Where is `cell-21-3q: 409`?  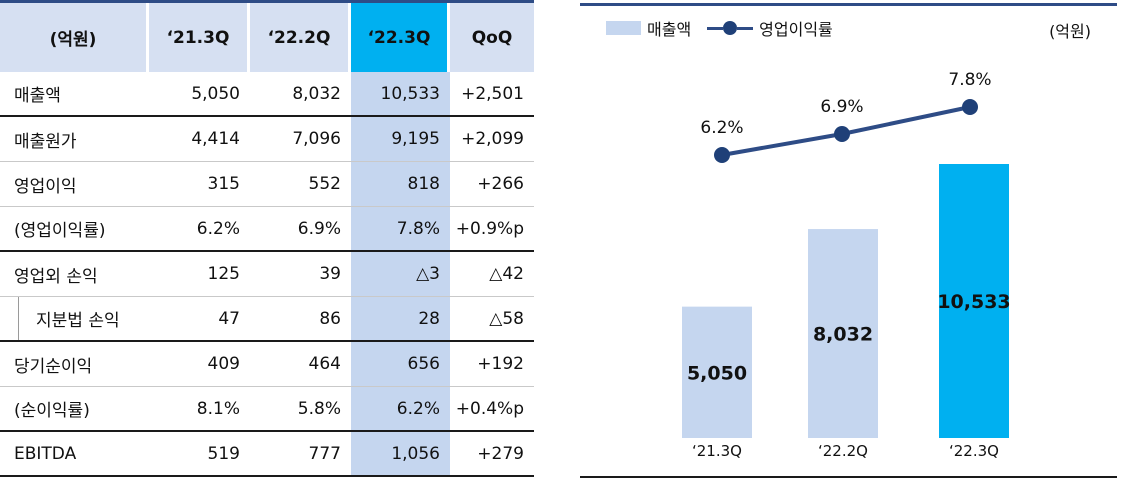
cell-21-3q: 409 is located at coordinates (223, 364).